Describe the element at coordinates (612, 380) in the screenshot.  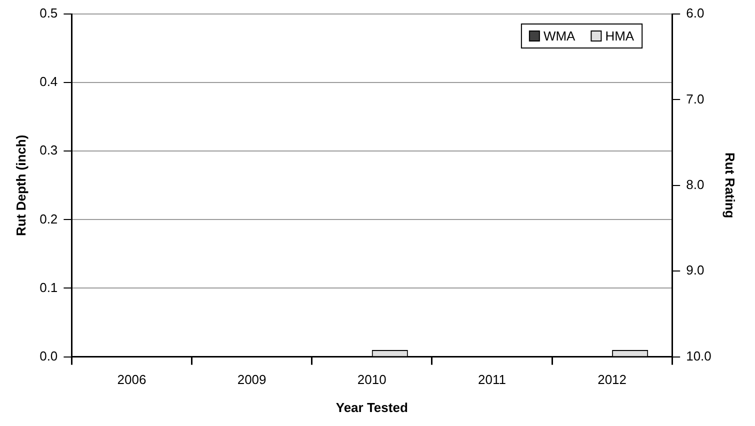
I see `x-tick-label: 2012` at that location.